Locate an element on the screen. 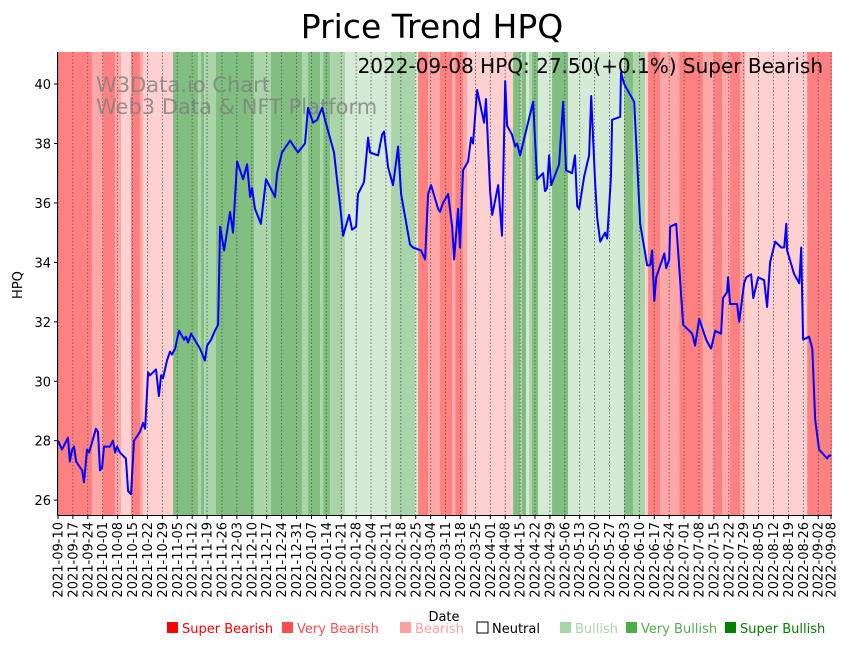 The width and height of the screenshot is (851, 650). chart-title: Price Trend HPQ is located at coordinates (432, 26).